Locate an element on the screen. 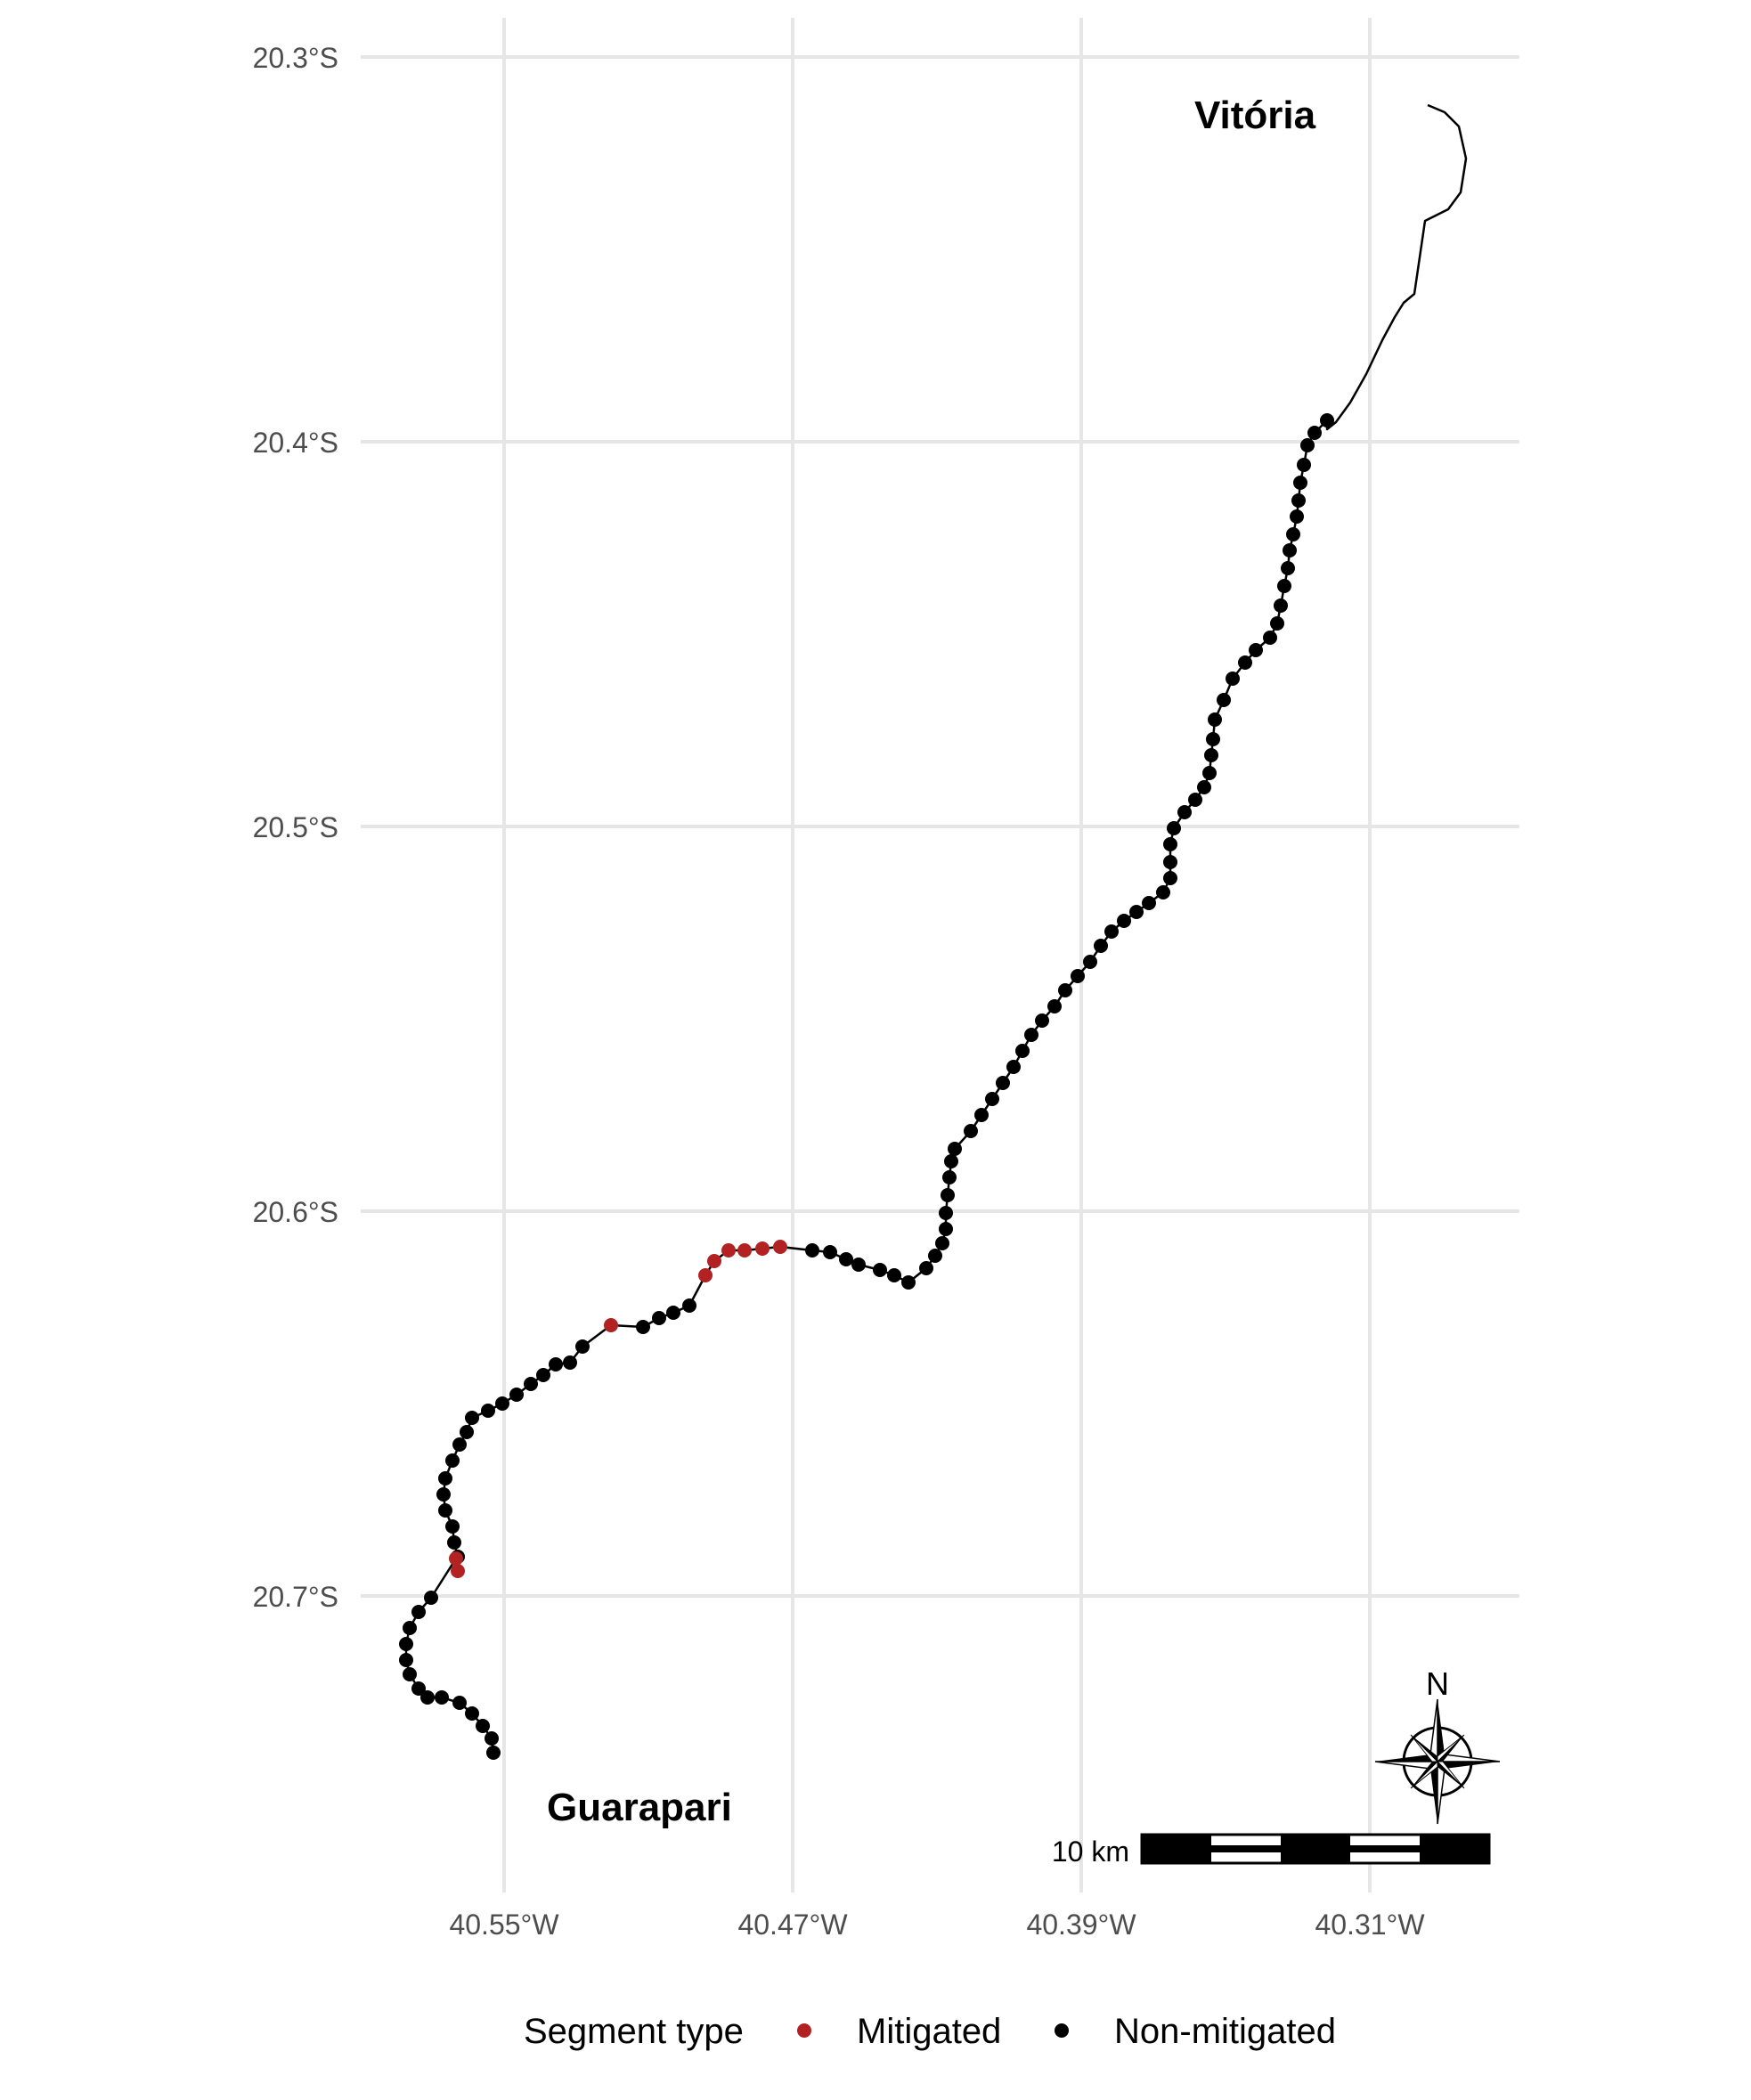 The image size is (1751, 2100). legend: Segment type Mitigated Non-mitigated is located at coordinates (930, 2031).